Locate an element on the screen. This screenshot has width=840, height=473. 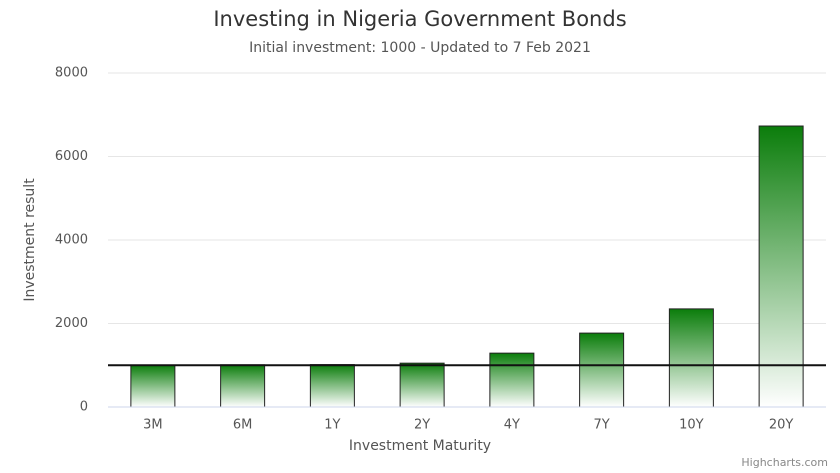
x-tick-label: 3M is located at coordinates (153, 425).